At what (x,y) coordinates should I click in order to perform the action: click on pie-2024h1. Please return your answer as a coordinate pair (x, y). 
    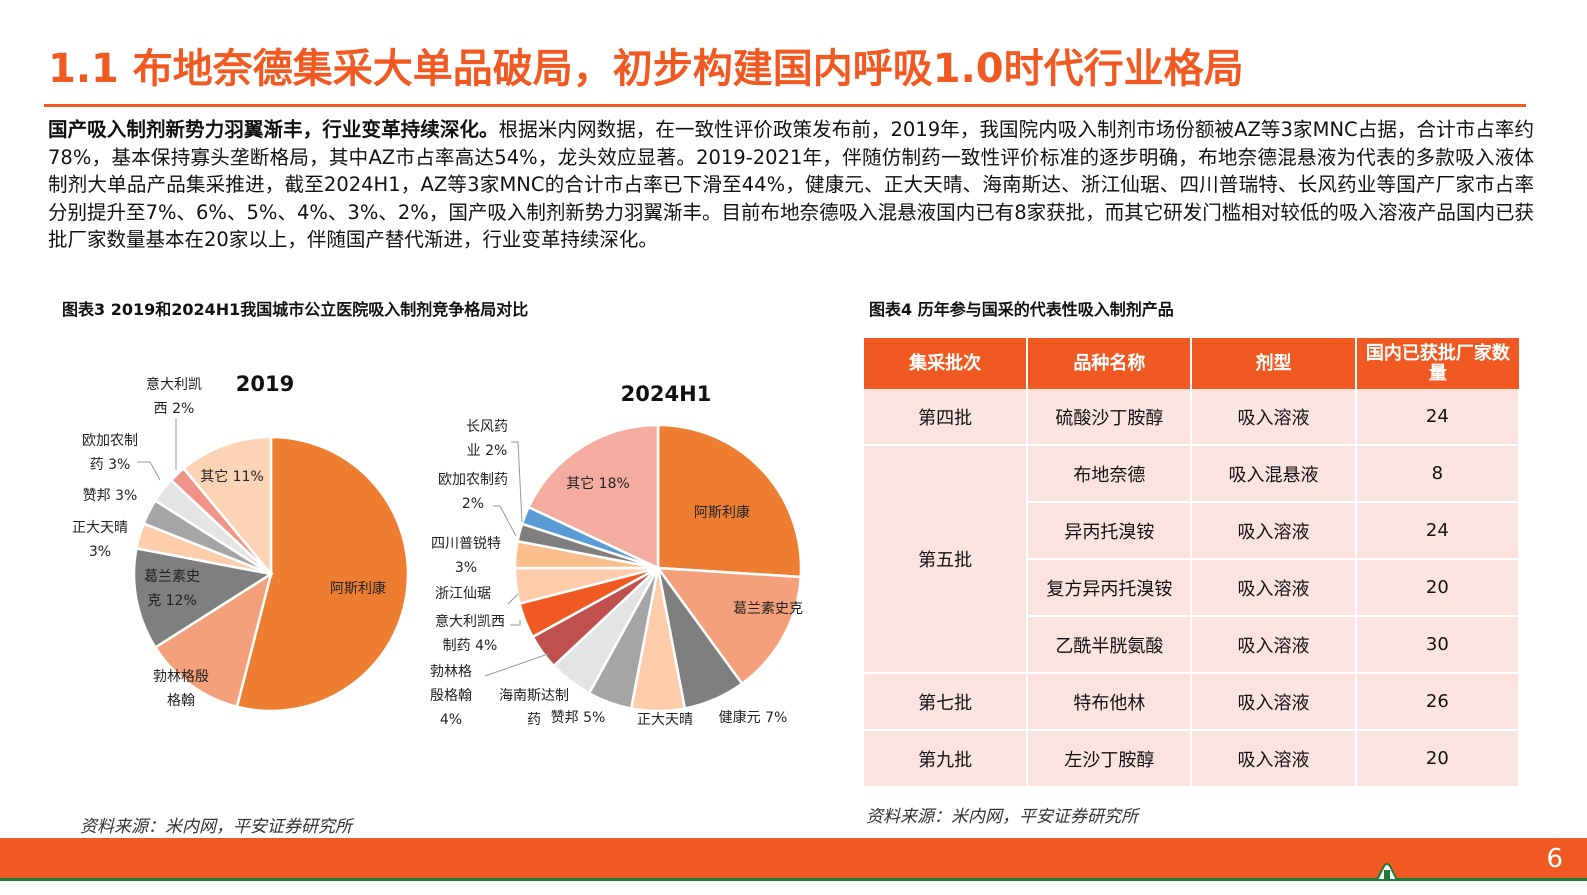
    Looking at the image, I should click on (658, 568).